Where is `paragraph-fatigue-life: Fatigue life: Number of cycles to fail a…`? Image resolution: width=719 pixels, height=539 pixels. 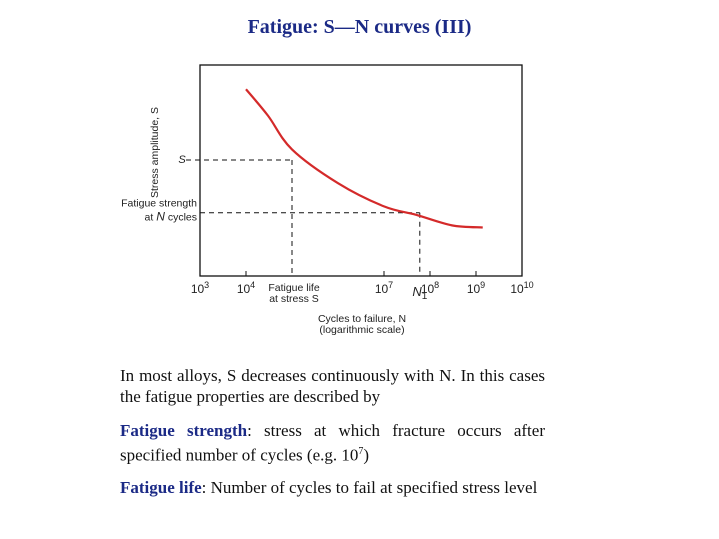 paragraph-fatigue-life: Fatigue life: Number of cycles to fail a… is located at coordinates (332, 487).